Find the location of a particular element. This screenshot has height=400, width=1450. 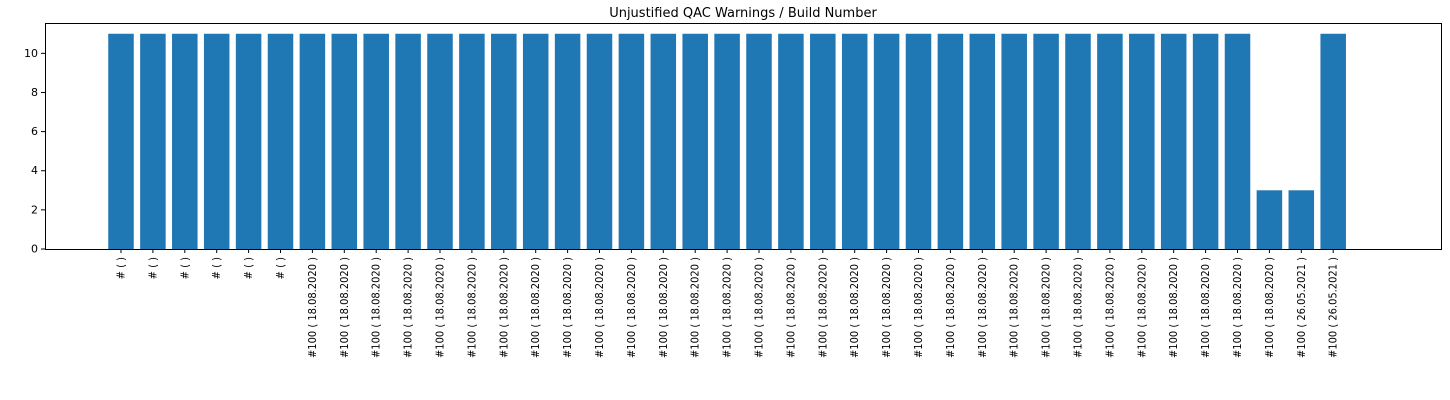

y-tick-label: 8 is located at coordinates (34, 92).